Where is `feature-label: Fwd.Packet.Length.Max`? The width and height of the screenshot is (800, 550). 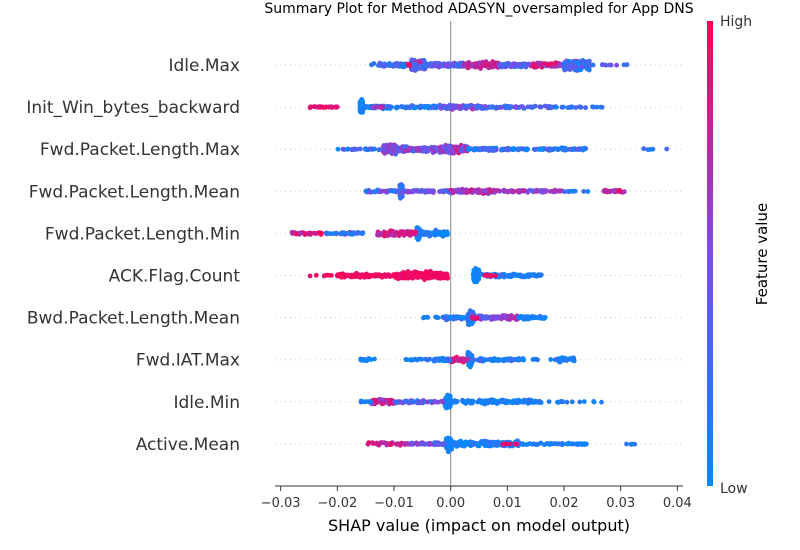
feature-label: Fwd.Packet.Length.Max is located at coordinates (140, 150).